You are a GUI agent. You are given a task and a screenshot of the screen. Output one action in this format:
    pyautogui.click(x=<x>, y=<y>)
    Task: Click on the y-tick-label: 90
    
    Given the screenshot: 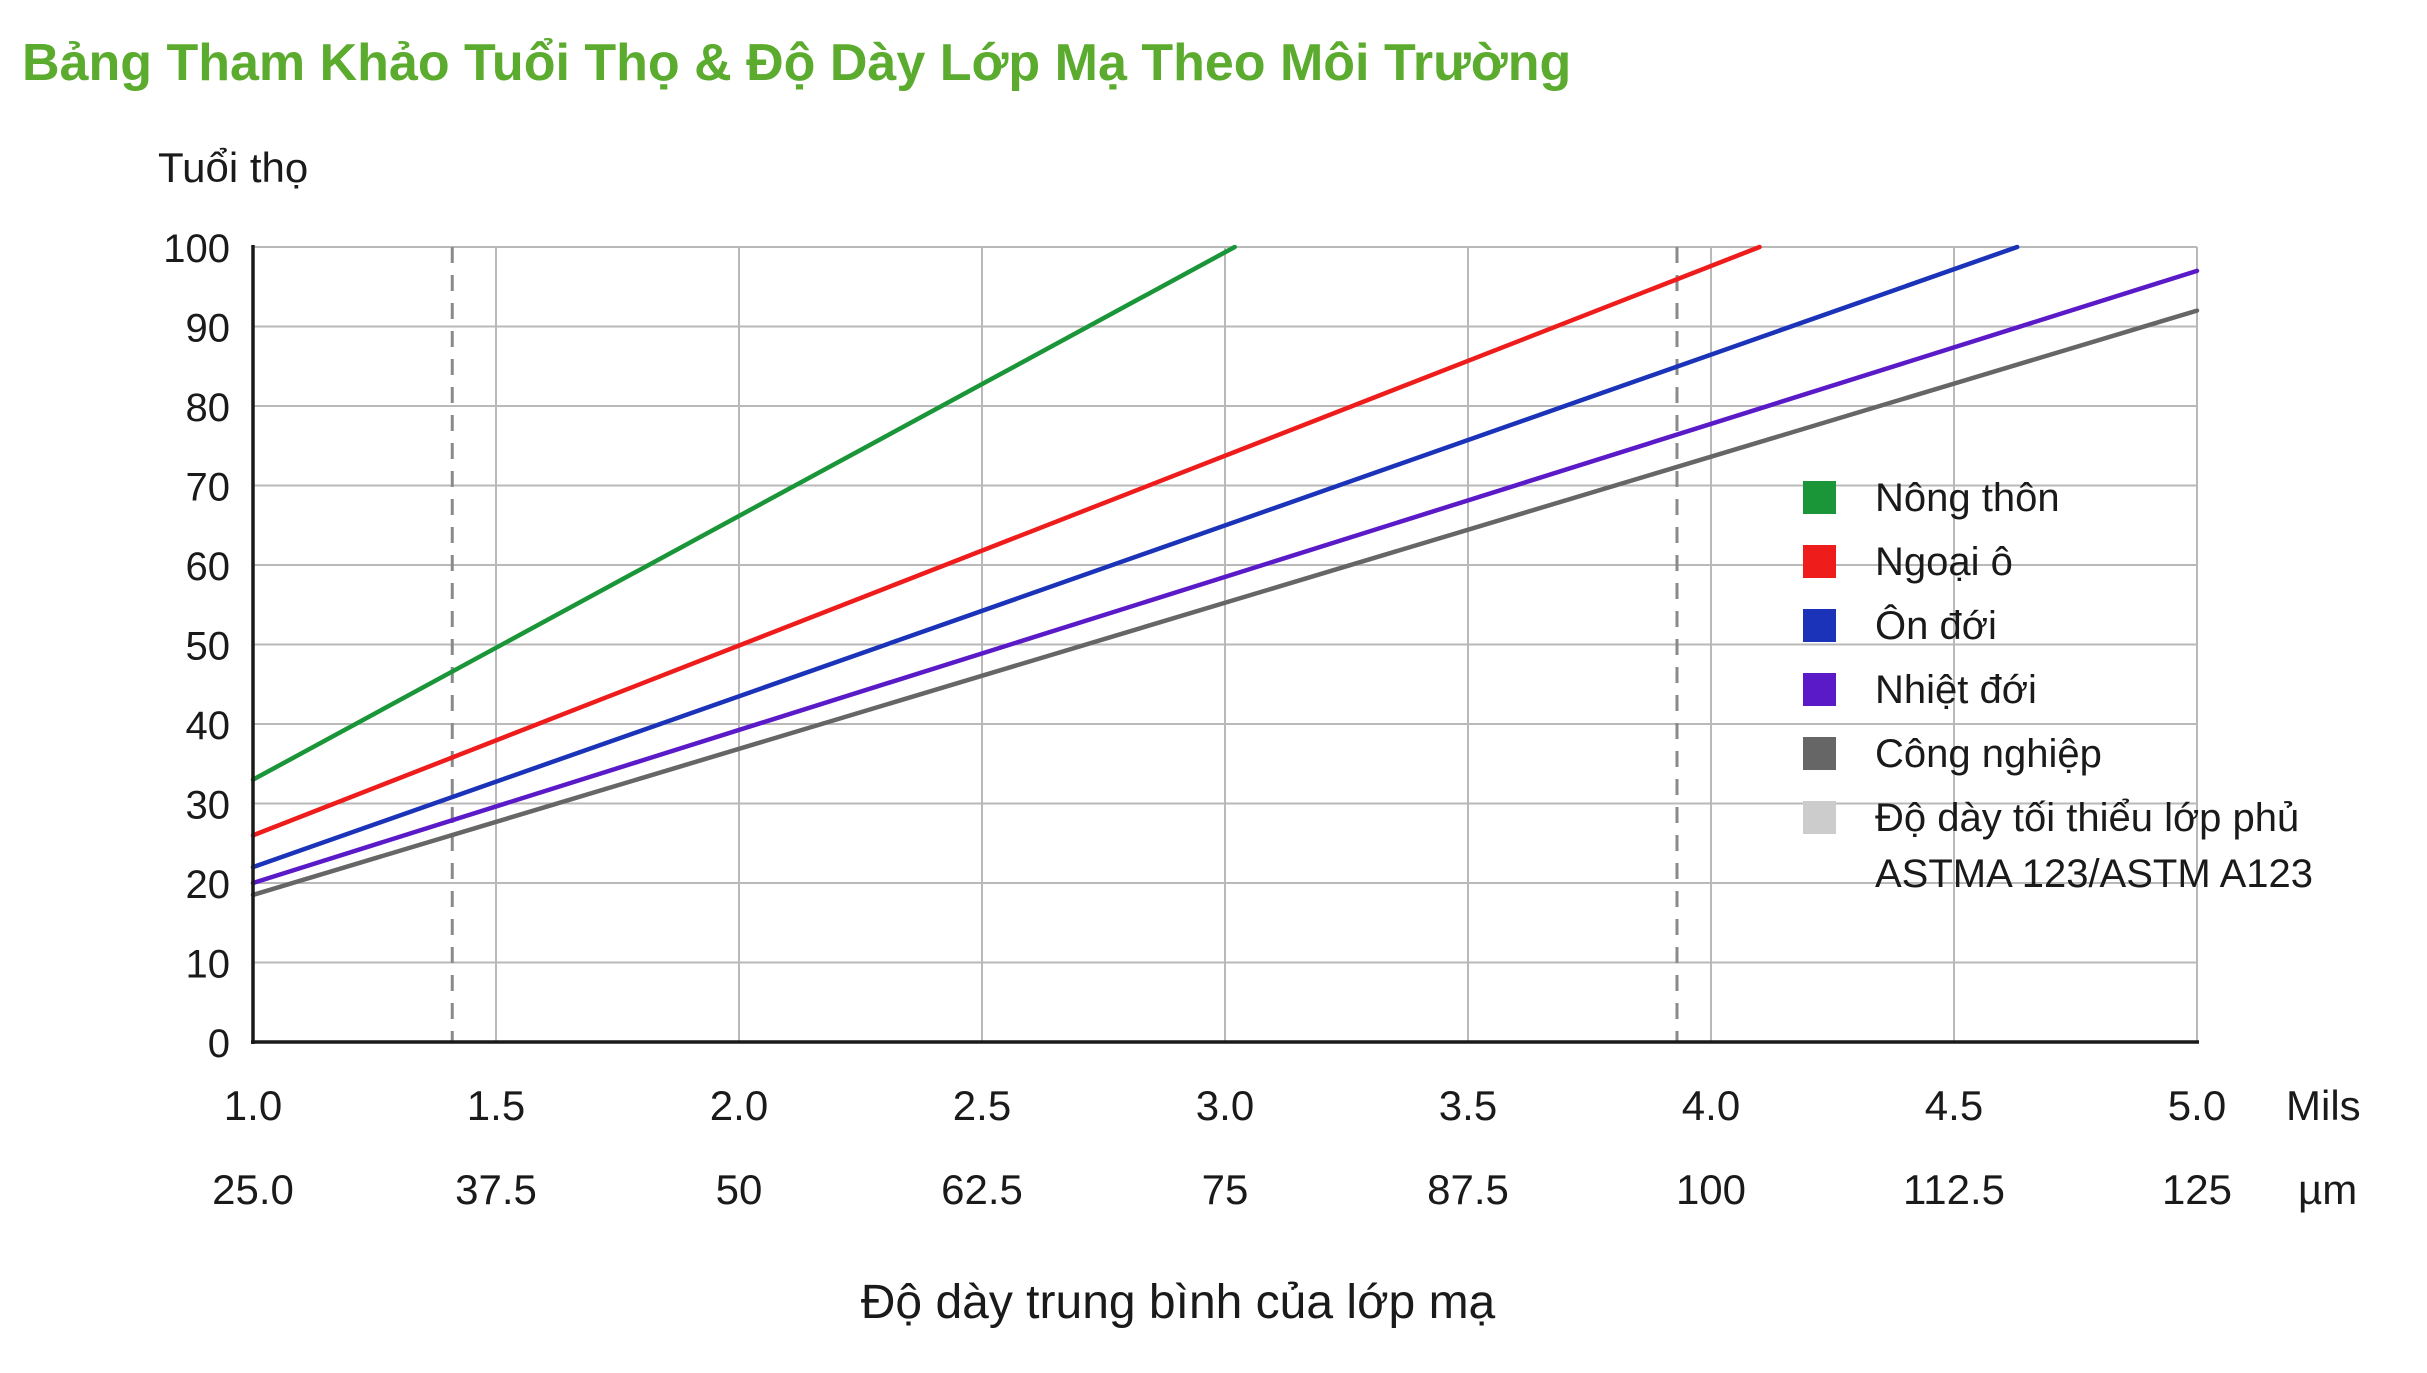 What is the action you would take?
    pyautogui.click(x=208, y=329)
    